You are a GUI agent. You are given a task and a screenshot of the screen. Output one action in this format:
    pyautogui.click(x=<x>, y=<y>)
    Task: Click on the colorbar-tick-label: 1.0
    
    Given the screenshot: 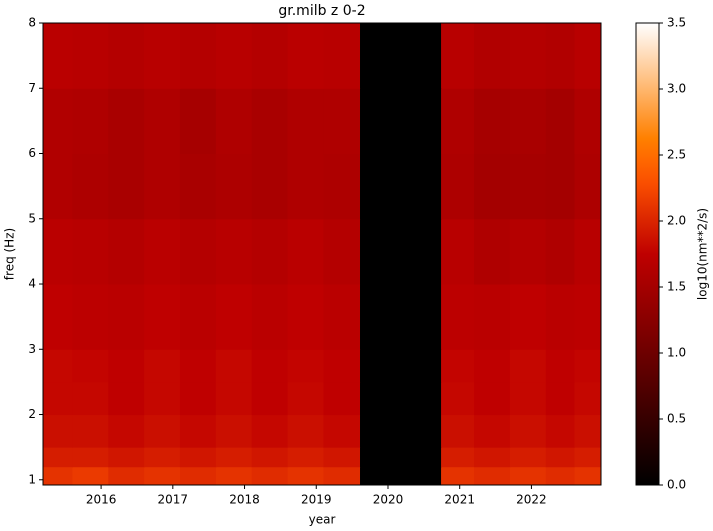 What is the action you would take?
    pyautogui.click(x=676, y=353)
    